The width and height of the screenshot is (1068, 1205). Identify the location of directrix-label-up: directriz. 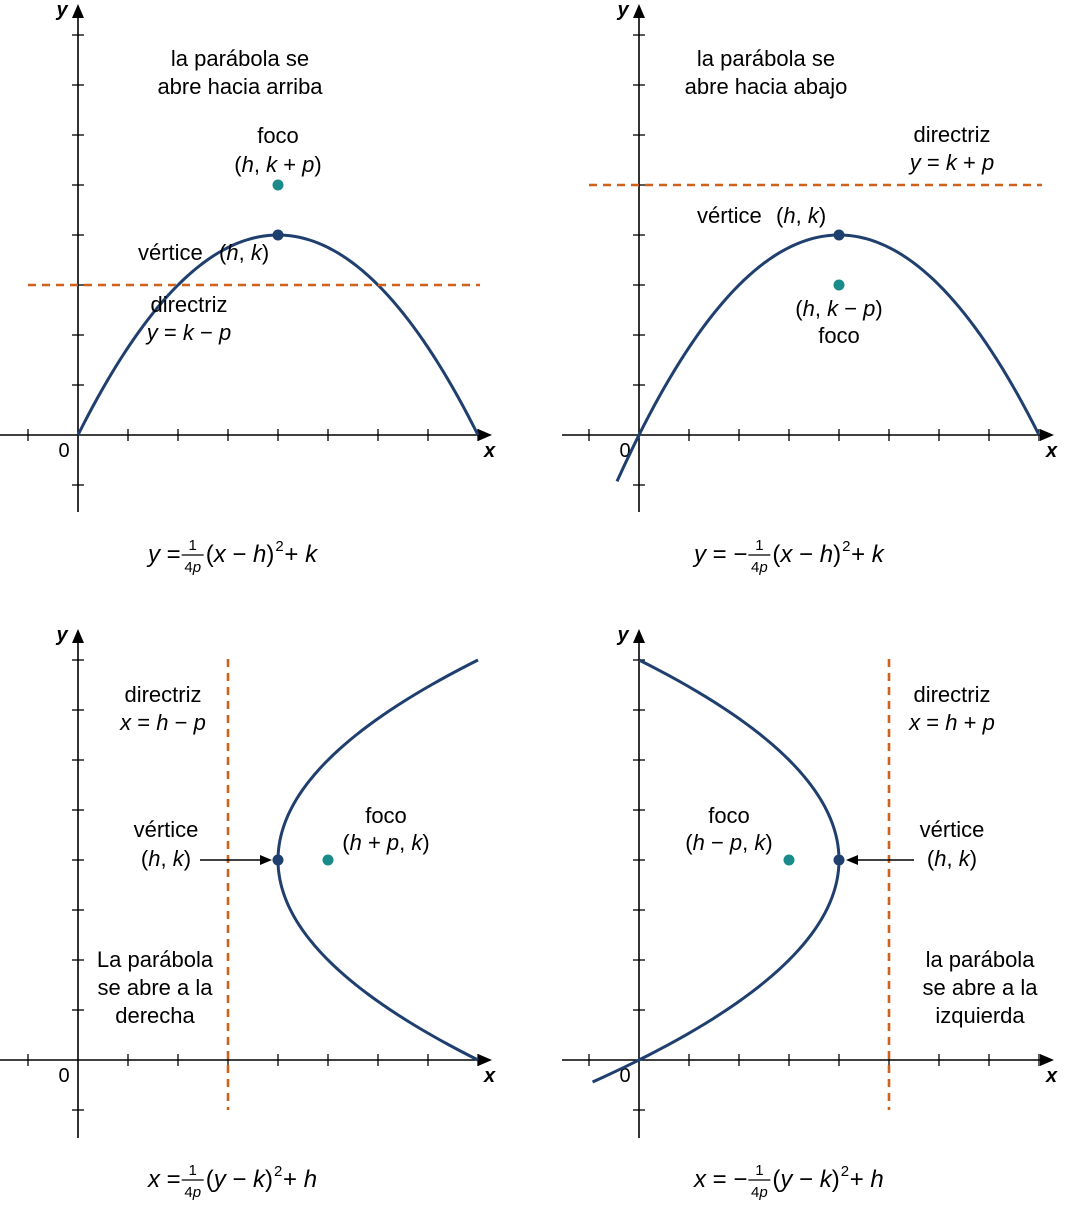
(188, 304).